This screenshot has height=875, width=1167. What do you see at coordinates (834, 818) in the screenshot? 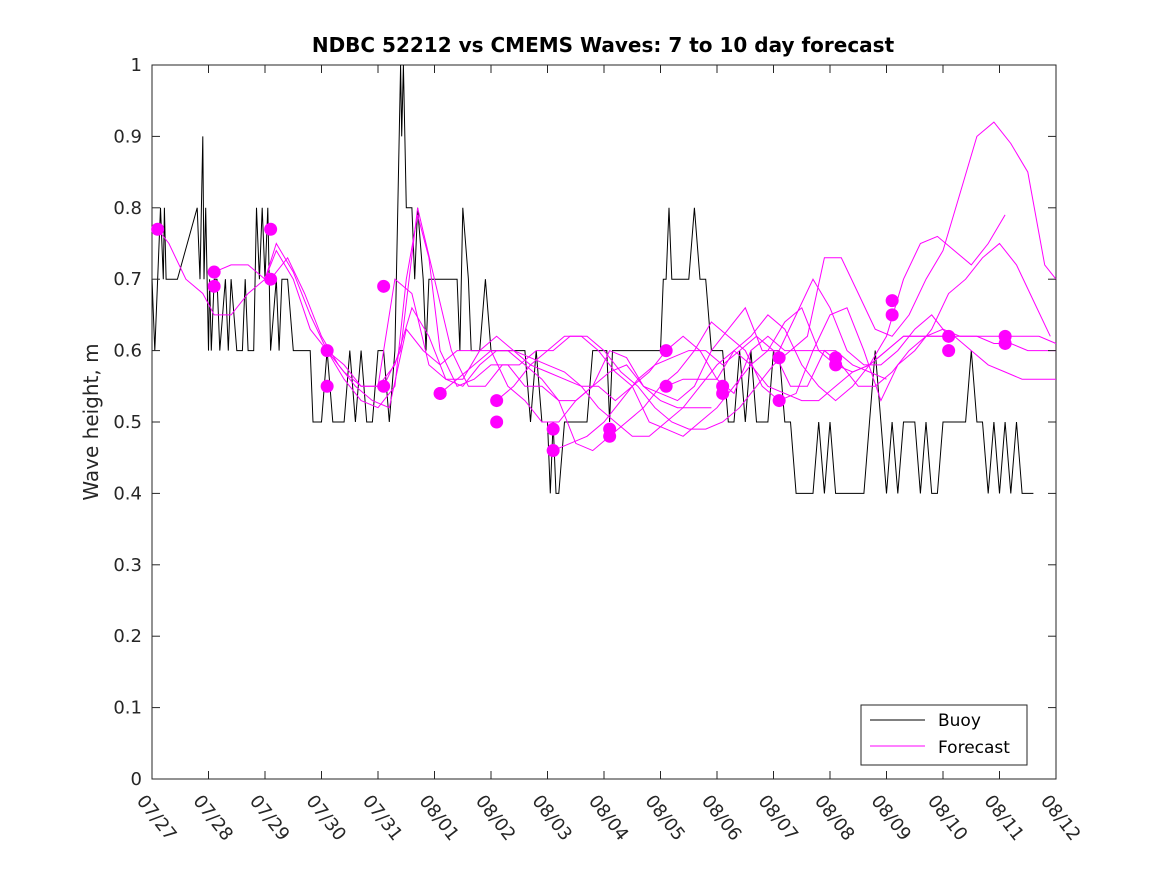
I see `x-tick-label: 08/08` at bounding box center [834, 818].